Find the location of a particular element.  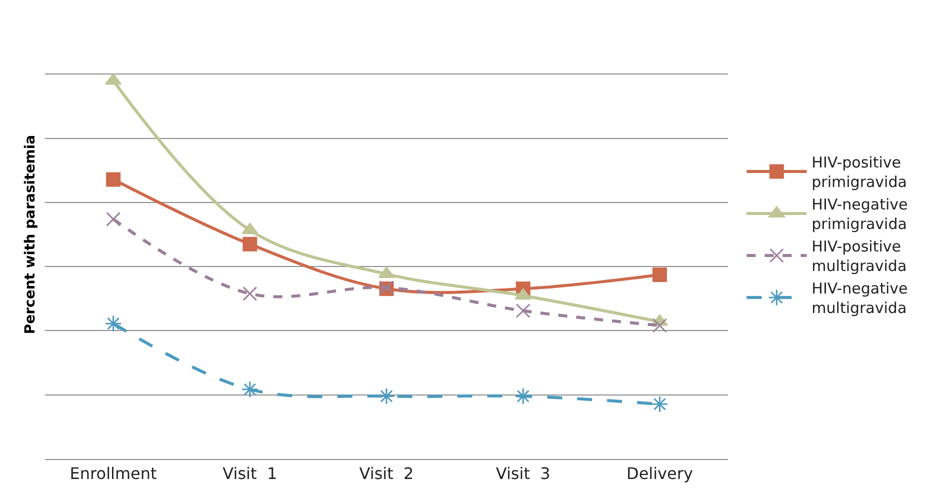

y-axis-title: Percent with parasitemia is located at coordinates (30, 234).